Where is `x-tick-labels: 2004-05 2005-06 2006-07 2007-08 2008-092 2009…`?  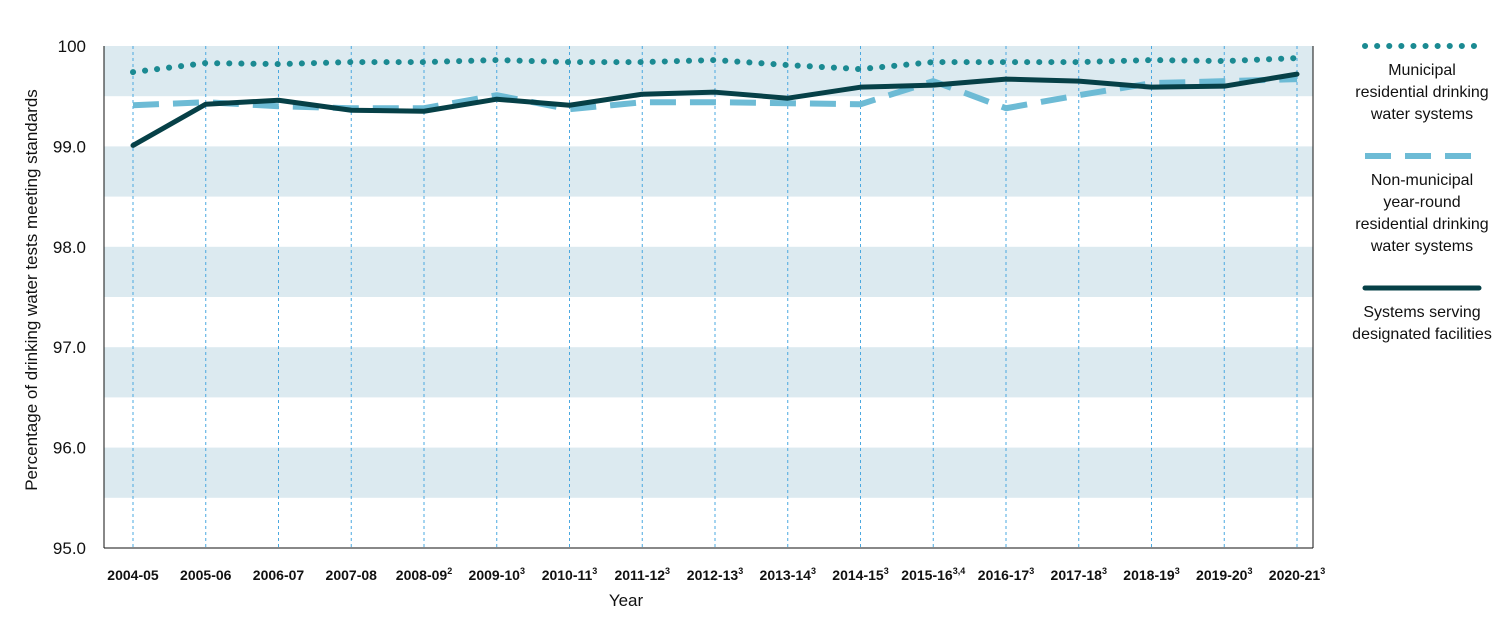
x-tick-labels: 2004-05 2005-06 2006-07 2007-08 2008-092 2009… is located at coordinates (716, 574).